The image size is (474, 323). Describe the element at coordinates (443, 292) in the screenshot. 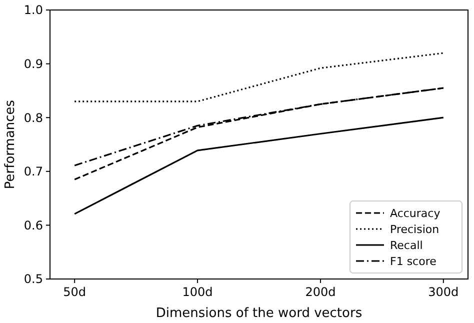

I see `x-tick-label: 300d` at that location.